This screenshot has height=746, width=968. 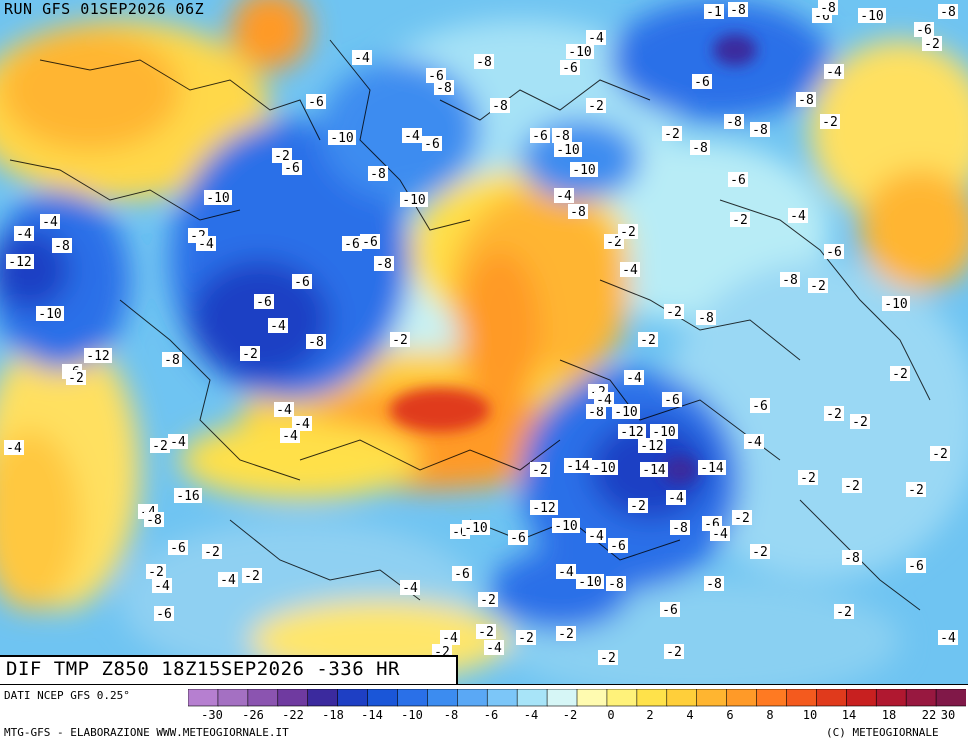 What do you see at coordinates (412, 715) in the screenshot?
I see `legend-tick: -10` at bounding box center [412, 715].